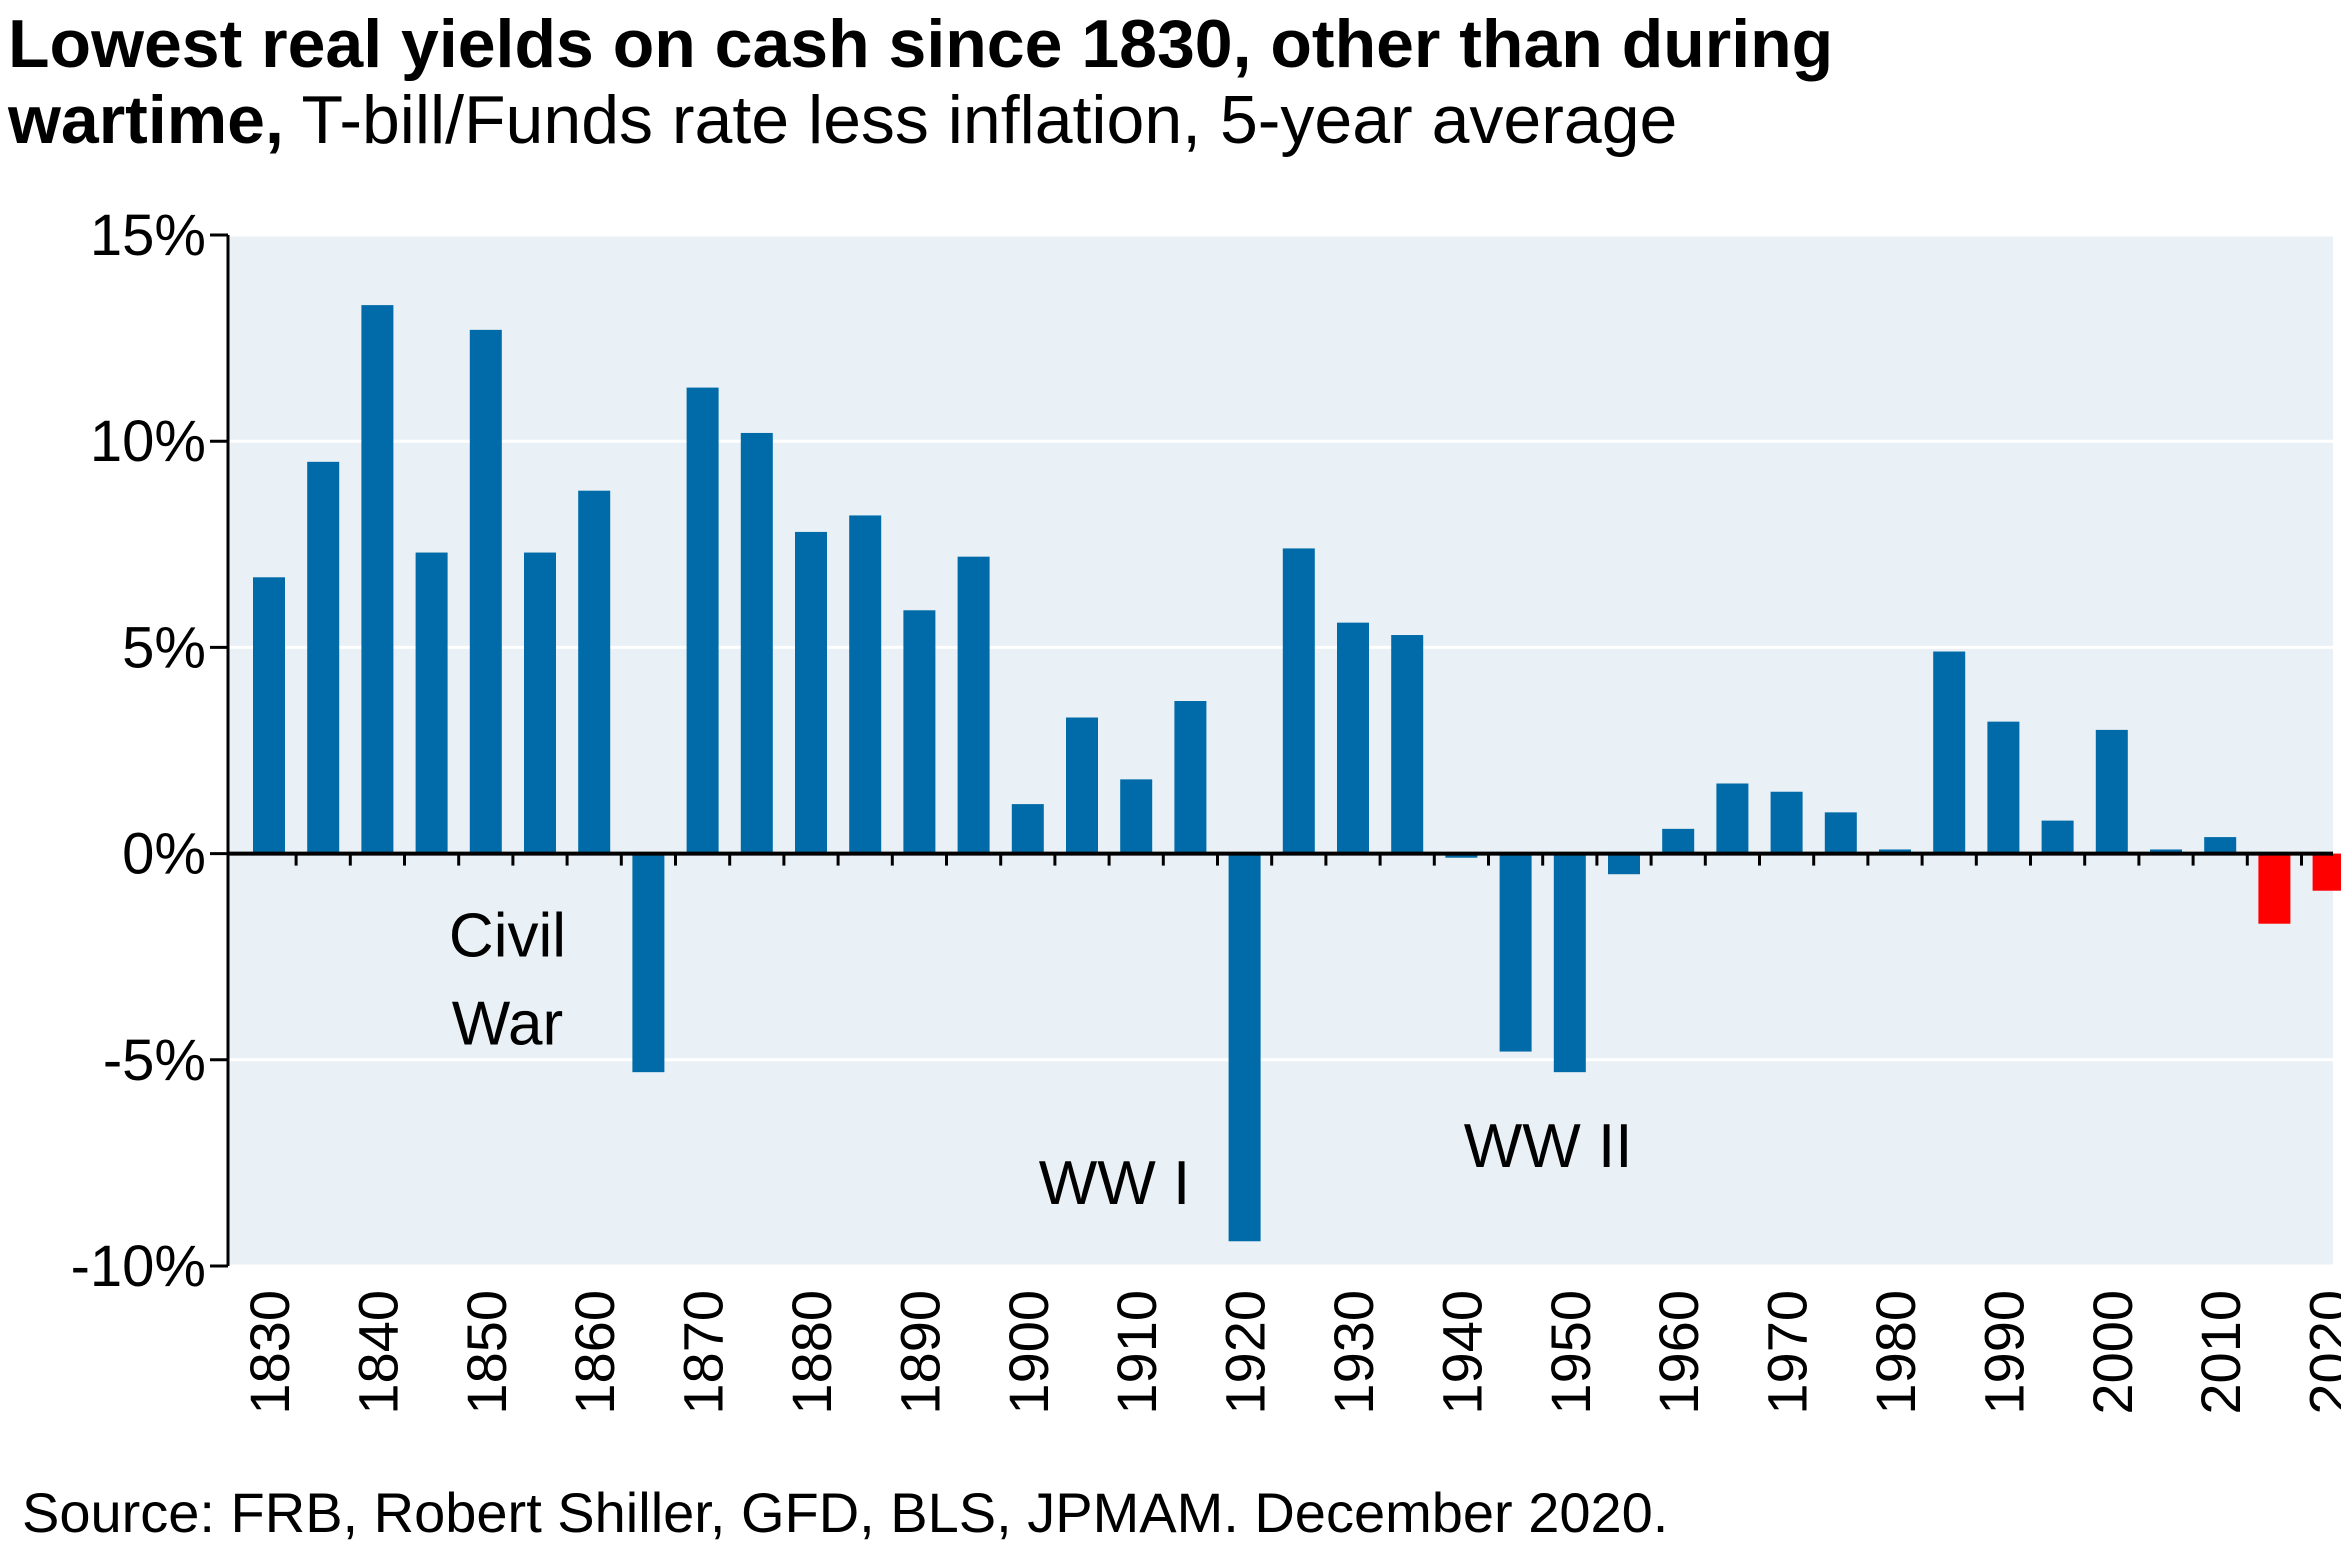 The image size is (2341, 1561). What do you see at coordinates (2057, 837) in the screenshot?
I see `bar-1995` at bounding box center [2057, 837].